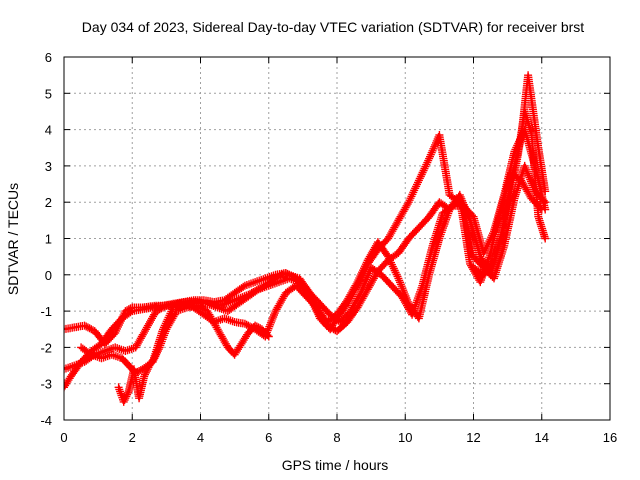  What do you see at coordinates (48, 166) in the screenshot?
I see `y-tick-label: 3` at bounding box center [48, 166].